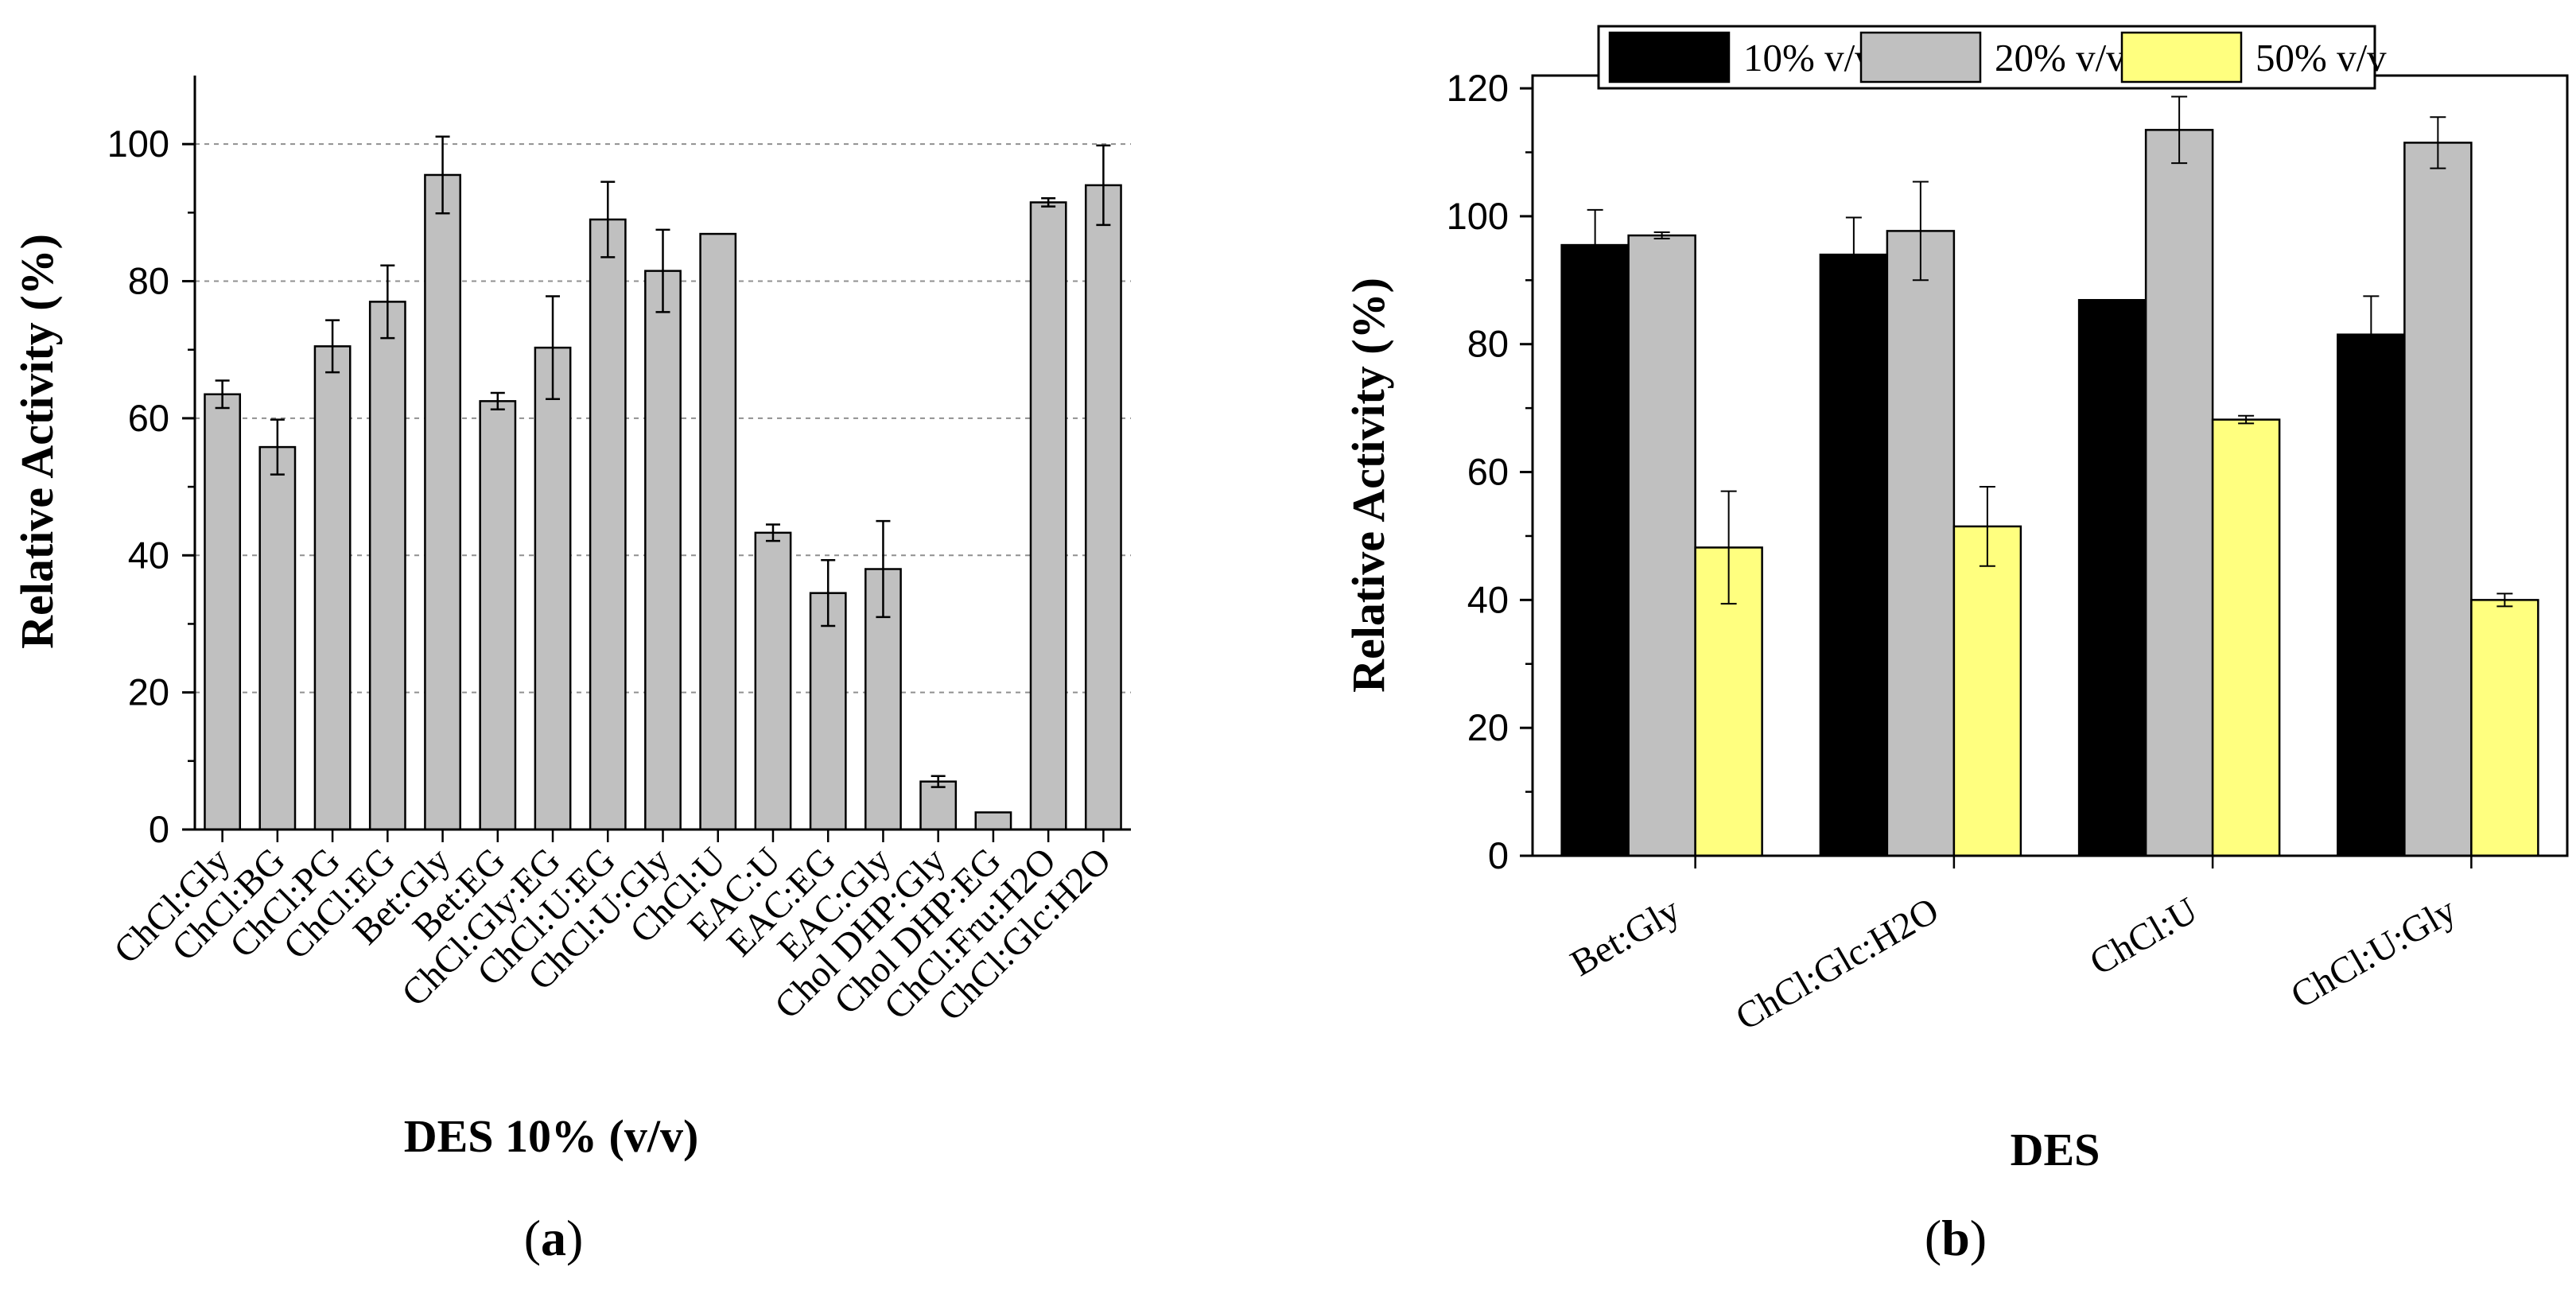 This screenshot has height=1290, width=2576. I want to click on panel-label-a-letter: a, so click(553, 1238).